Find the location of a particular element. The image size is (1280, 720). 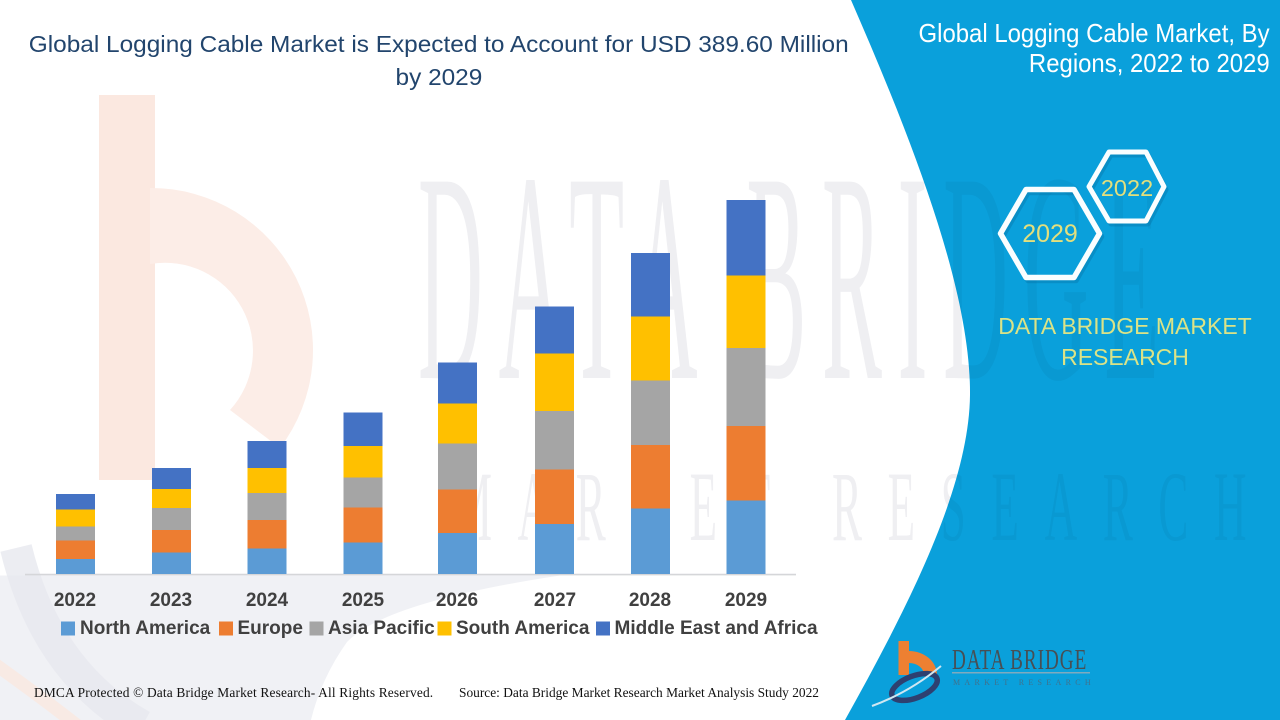

svg-text: MARKET RESEARCH is located at coordinates (1024, 682).